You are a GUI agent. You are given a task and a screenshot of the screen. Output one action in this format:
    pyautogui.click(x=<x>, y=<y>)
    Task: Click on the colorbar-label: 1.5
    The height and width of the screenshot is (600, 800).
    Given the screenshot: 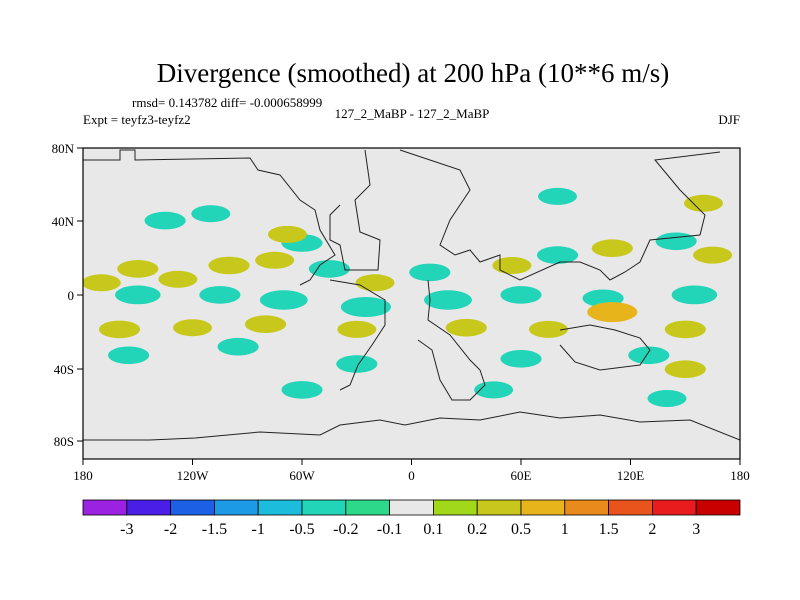 What is the action you would take?
    pyautogui.click(x=609, y=529)
    